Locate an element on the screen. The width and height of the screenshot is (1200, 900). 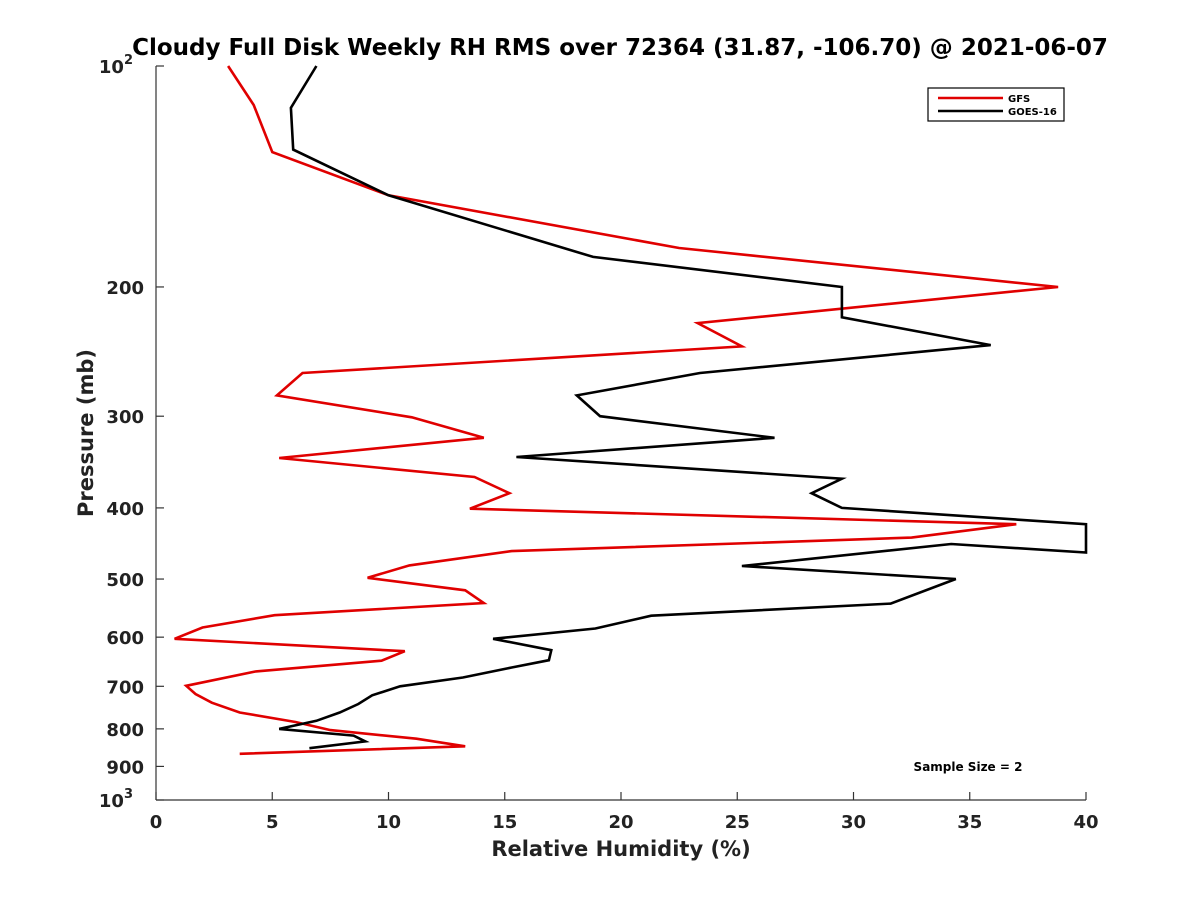
x-axis-label: Relative Humidity (%) is located at coordinates (620, 849).